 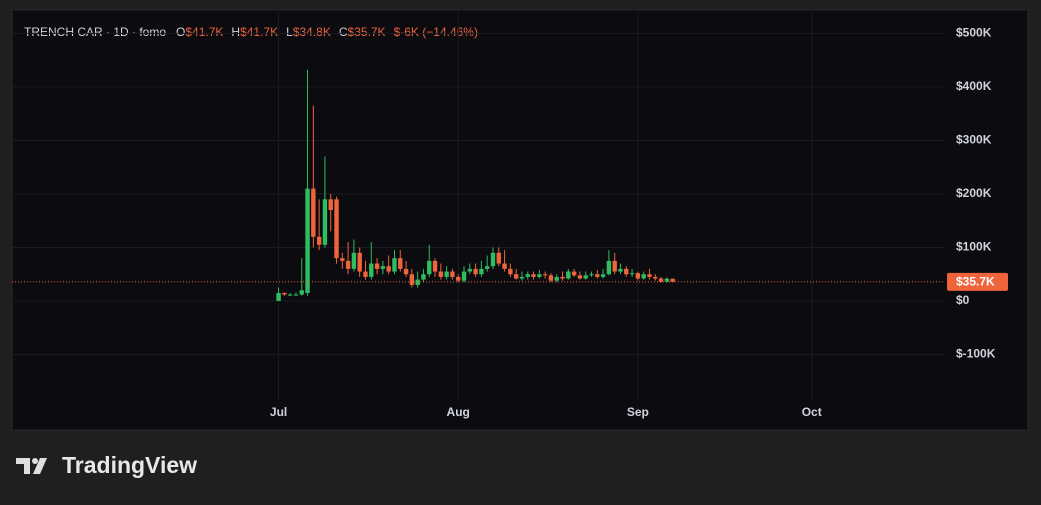 I want to click on last-price-box, so click(x=977, y=281).